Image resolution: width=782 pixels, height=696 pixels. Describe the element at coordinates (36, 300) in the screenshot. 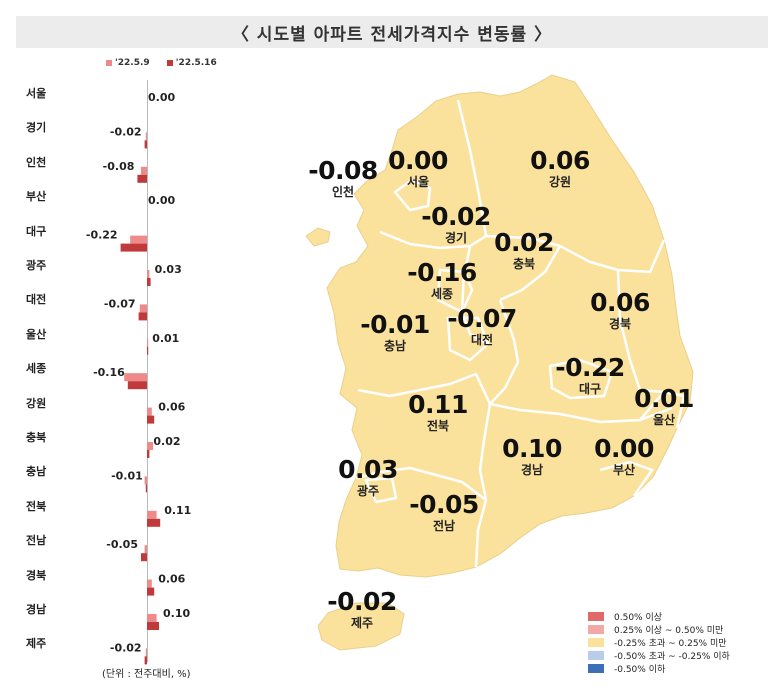

I see `region-label: 대전` at that location.